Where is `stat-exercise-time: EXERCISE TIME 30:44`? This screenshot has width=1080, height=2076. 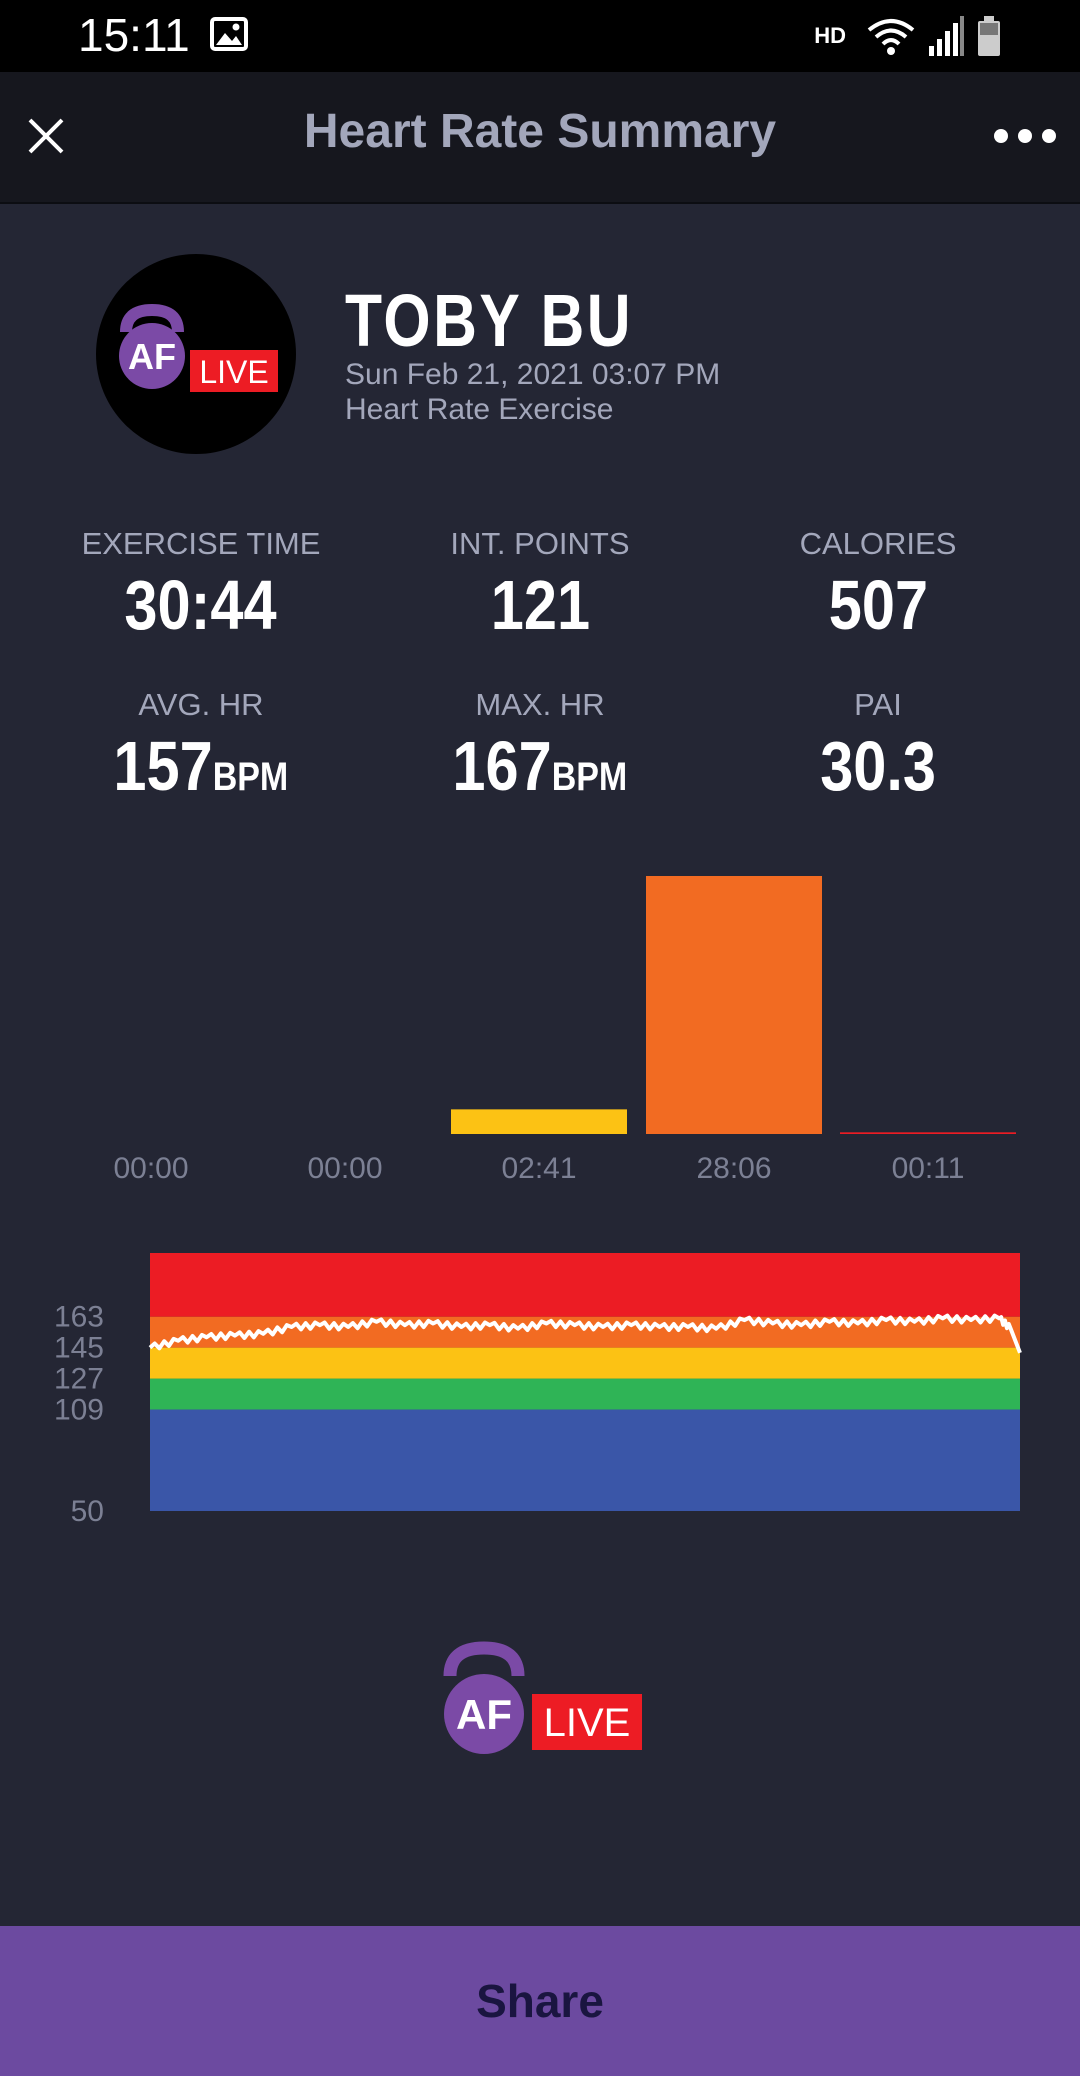
stat-exercise-time: EXERCISE TIME 30:44 is located at coordinates (201, 583).